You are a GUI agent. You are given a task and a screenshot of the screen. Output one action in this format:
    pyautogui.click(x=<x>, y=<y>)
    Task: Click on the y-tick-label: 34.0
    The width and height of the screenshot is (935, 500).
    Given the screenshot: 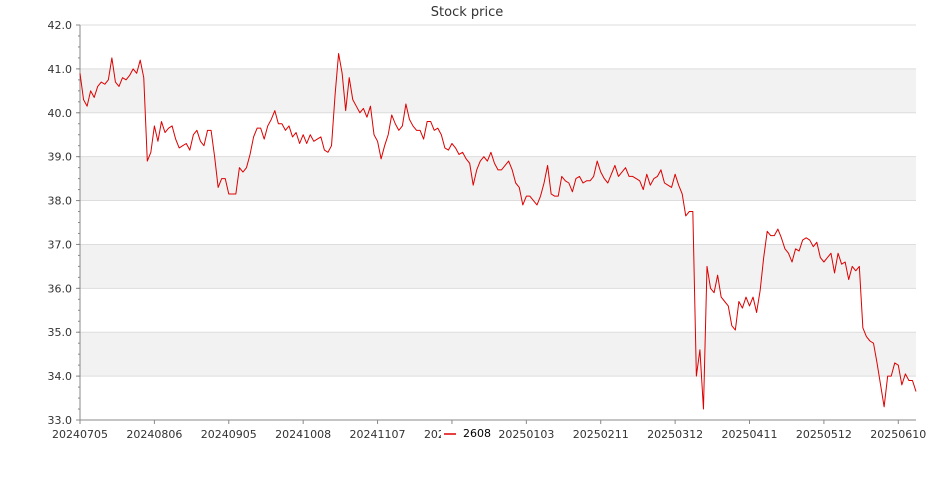 What is the action you would take?
    pyautogui.click(x=60, y=376)
    